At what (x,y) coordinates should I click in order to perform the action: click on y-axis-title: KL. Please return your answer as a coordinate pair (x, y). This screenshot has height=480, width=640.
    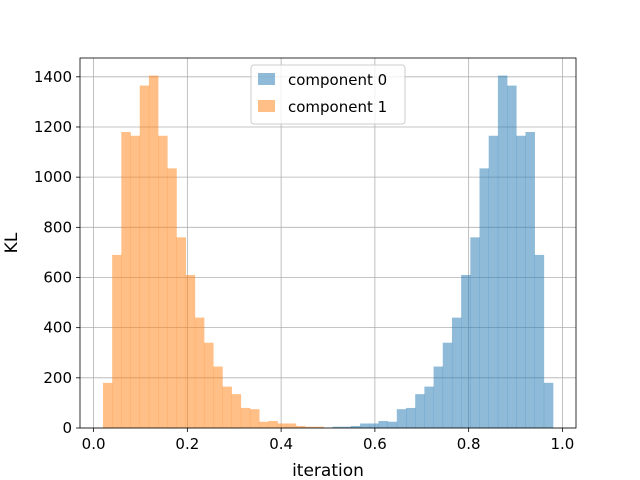
    Looking at the image, I should click on (12, 242).